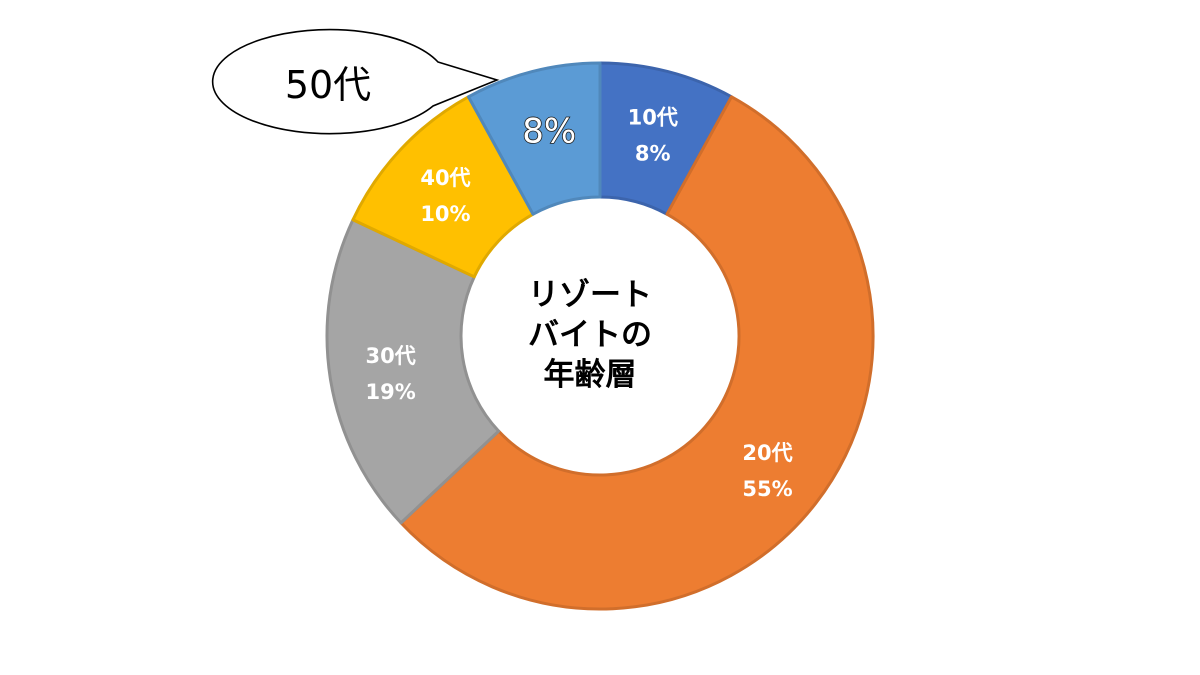 The image size is (1200, 675). Describe the element at coordinates (390, 392) in the screenshot. I see `slice-value-30代: 19%` at that location.